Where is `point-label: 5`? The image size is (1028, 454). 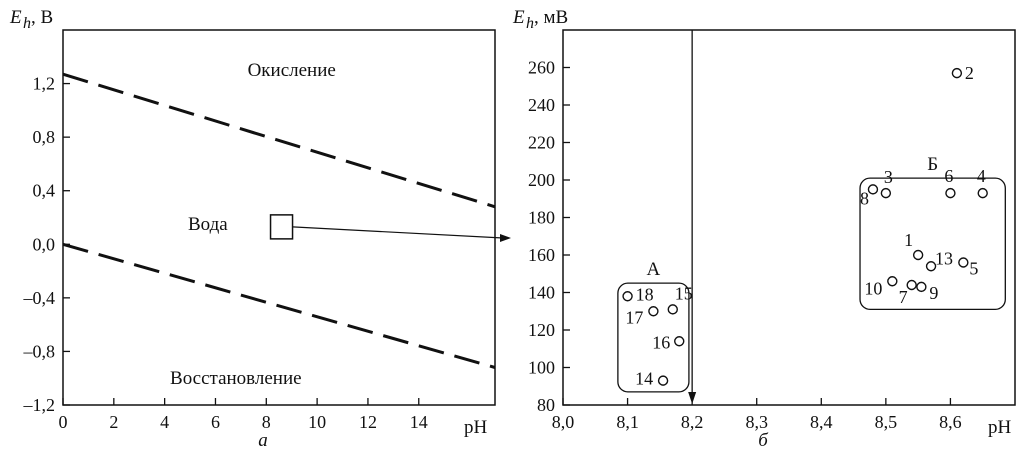 point-label: 5 is located at coordinates (973, 269).